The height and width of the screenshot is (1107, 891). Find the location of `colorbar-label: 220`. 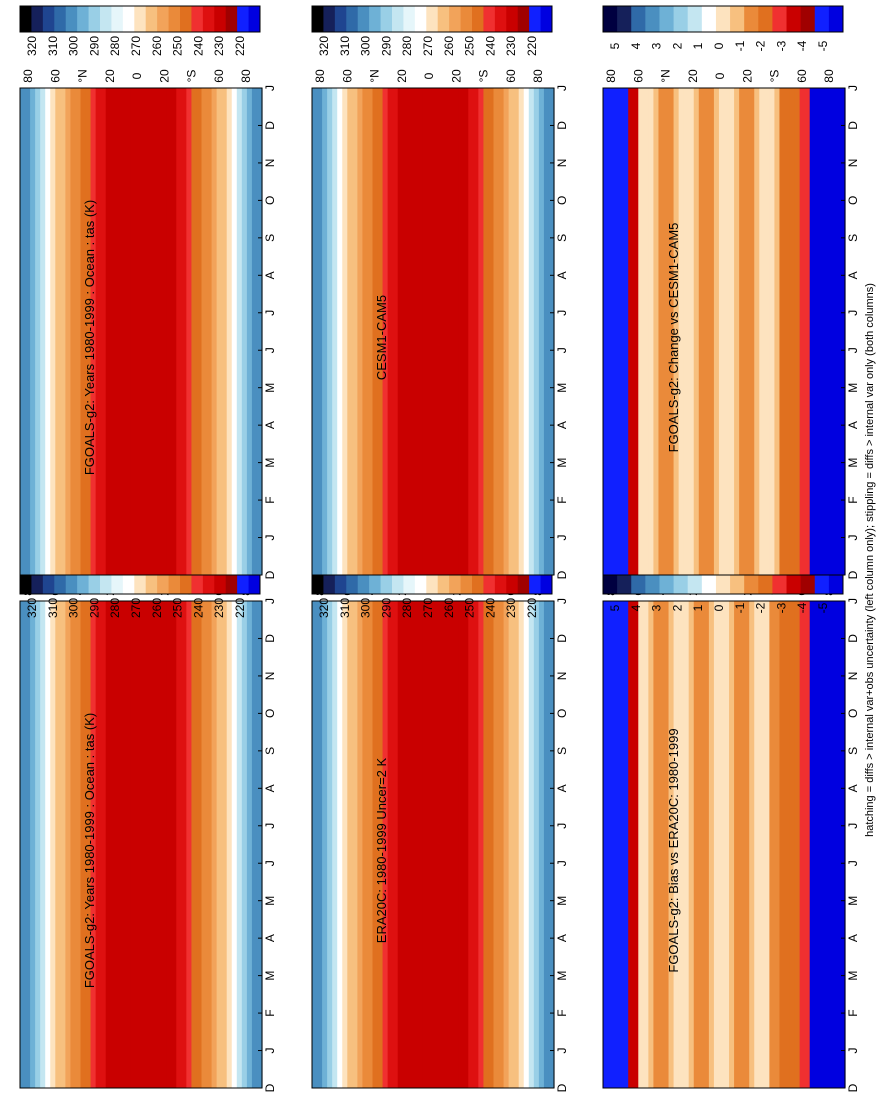

colorbar-label: 220 is located at coordinates (240, 608).